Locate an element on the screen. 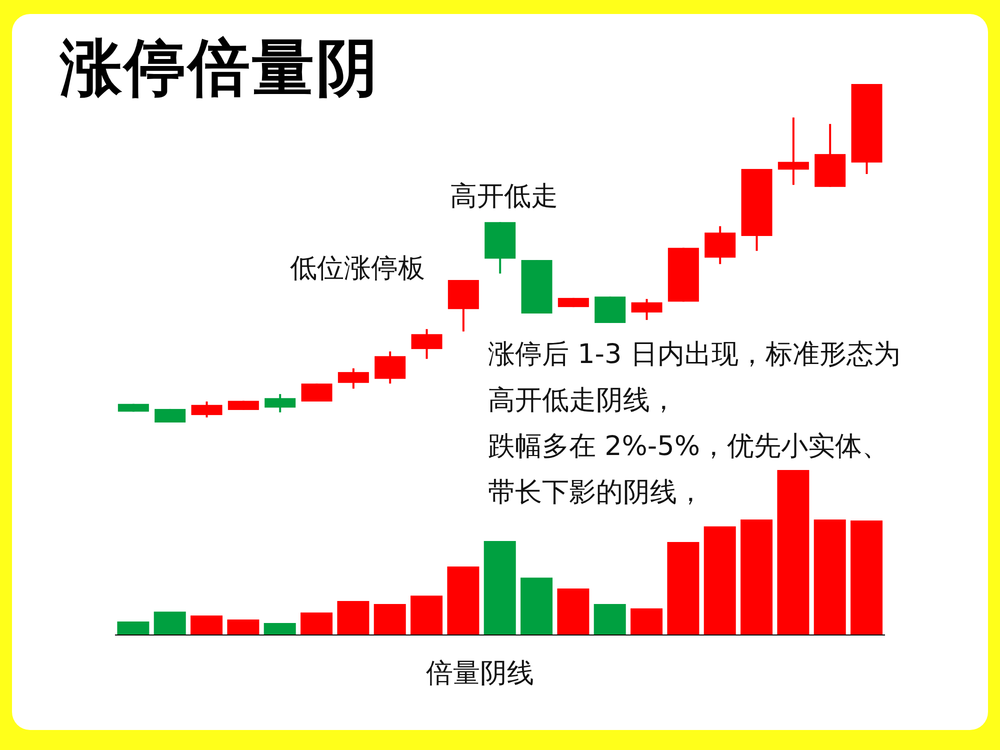 Image resolution: width=1000 pixels, height=750 pixels. annotation: 带长下影的阴线， is located at coordinates (596, 493).